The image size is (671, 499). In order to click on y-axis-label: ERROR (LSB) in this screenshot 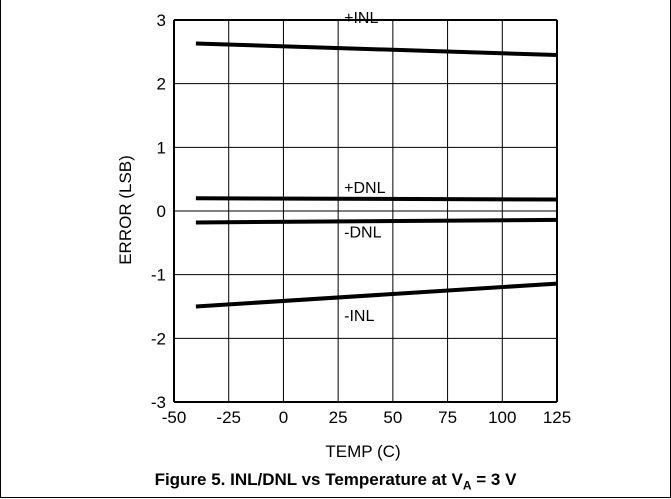, I will do `click(125, 210)`.